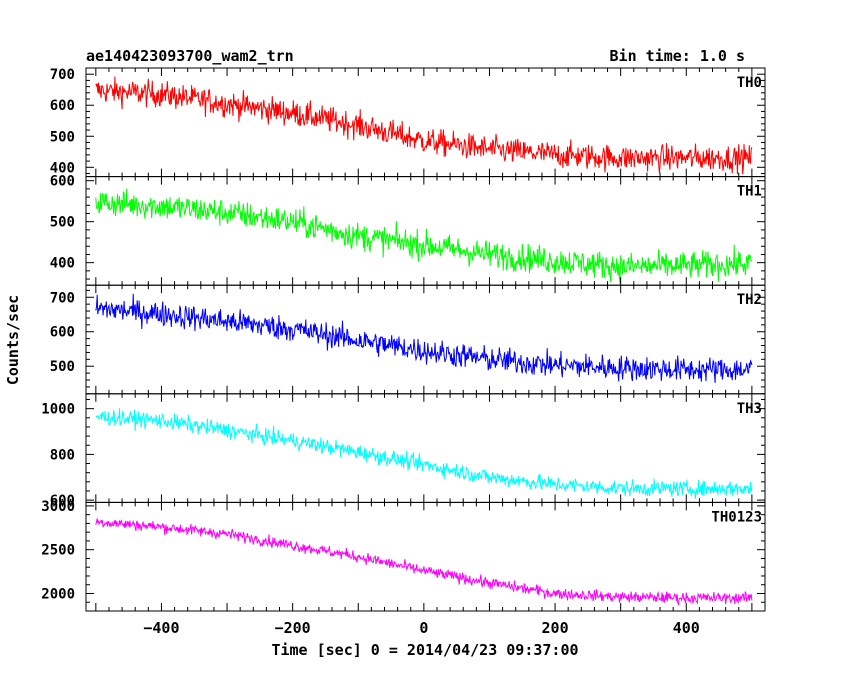 The width and height of the screenshot is (850, 680). What do you see at coordinates (62, 168) in the screenshot?
I see `y-tick-label-th0: 400` at bounding box center [62, 168].